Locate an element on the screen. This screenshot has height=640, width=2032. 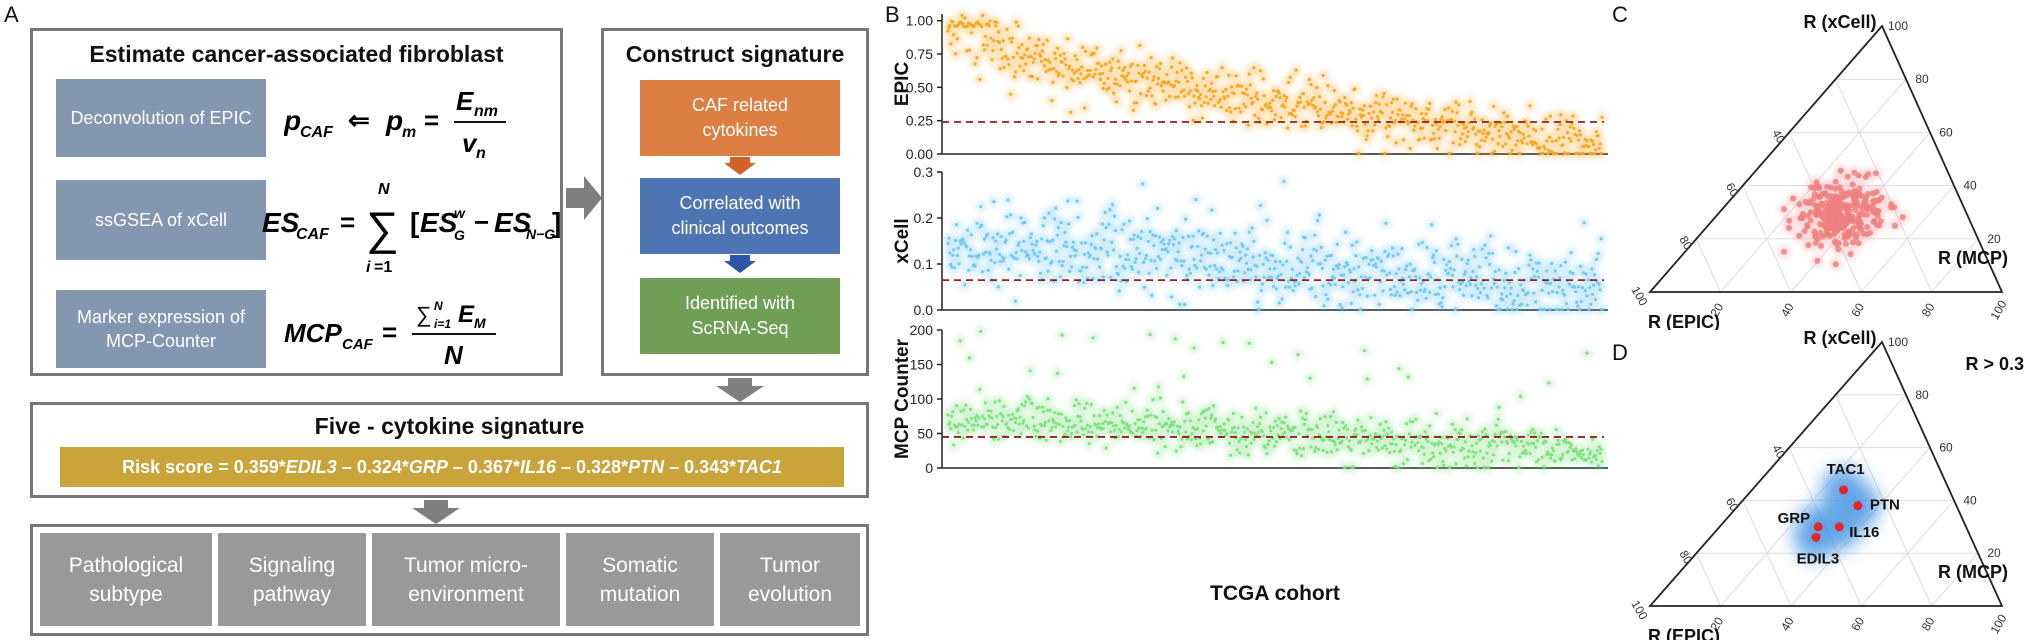
panel-label-b: B is located at coordinates (892, 14).